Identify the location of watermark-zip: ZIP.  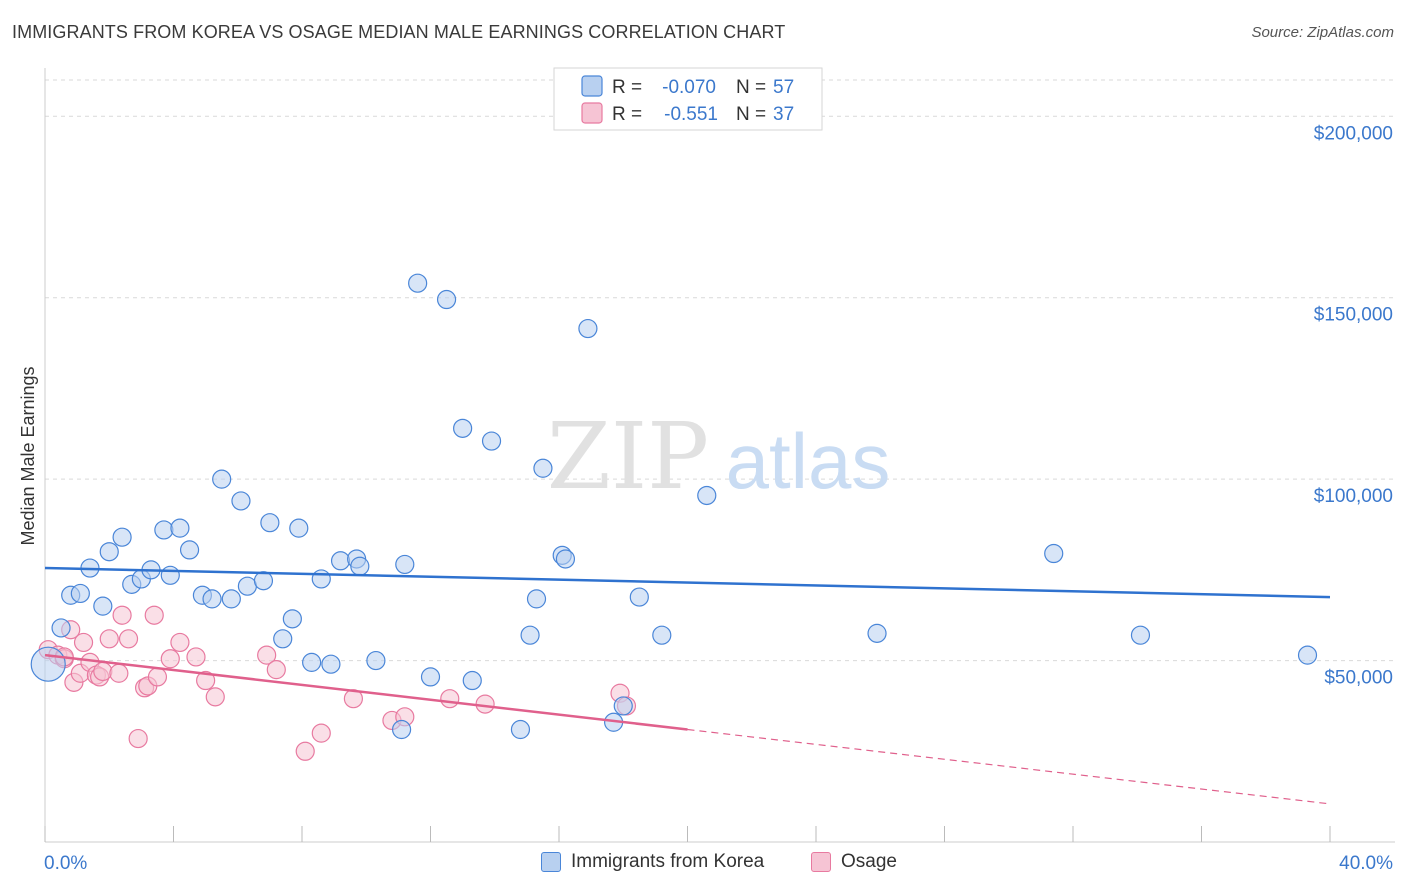
(628, 456).